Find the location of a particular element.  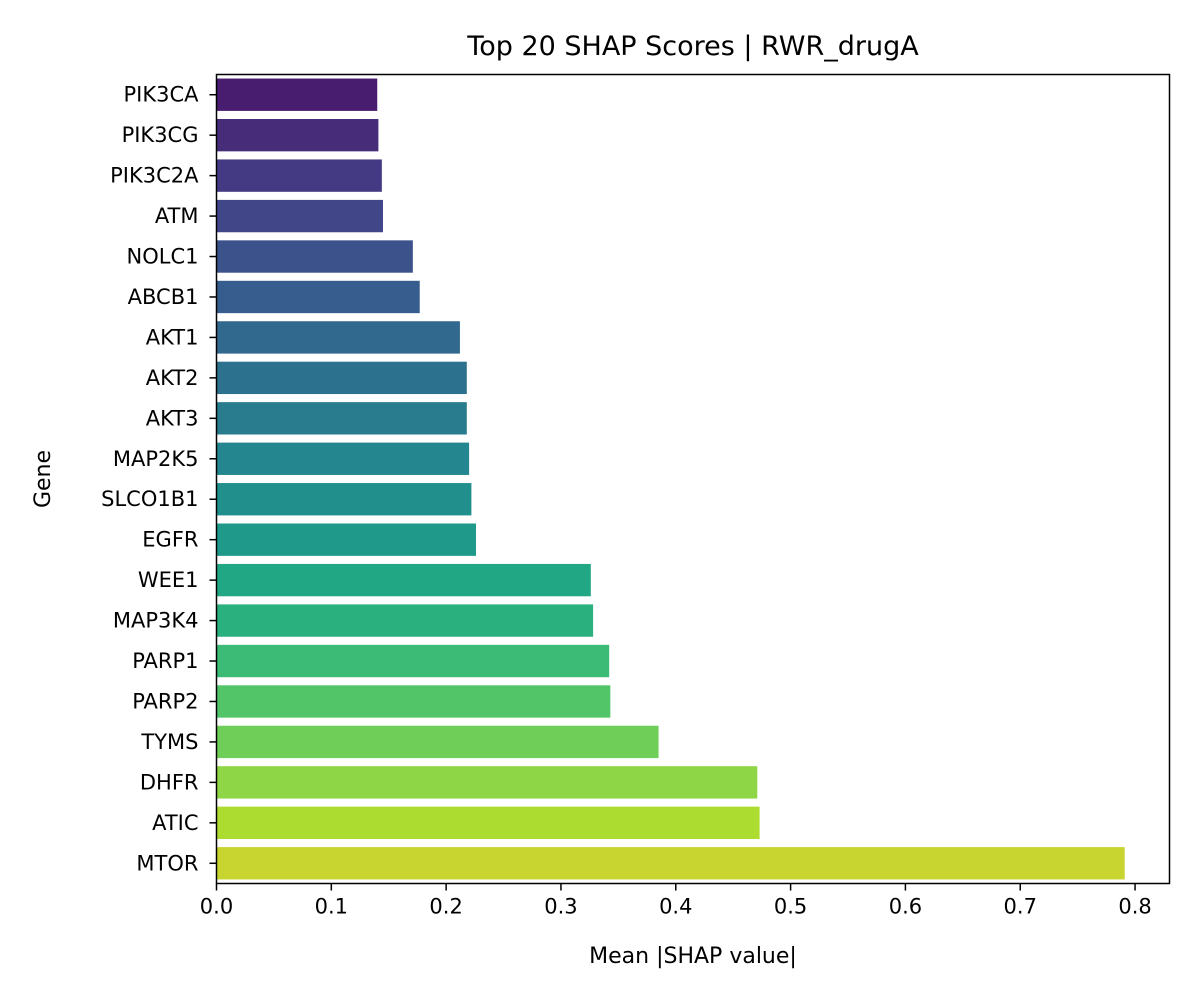

bar-pik3ca is located at coordinates (297, 94).